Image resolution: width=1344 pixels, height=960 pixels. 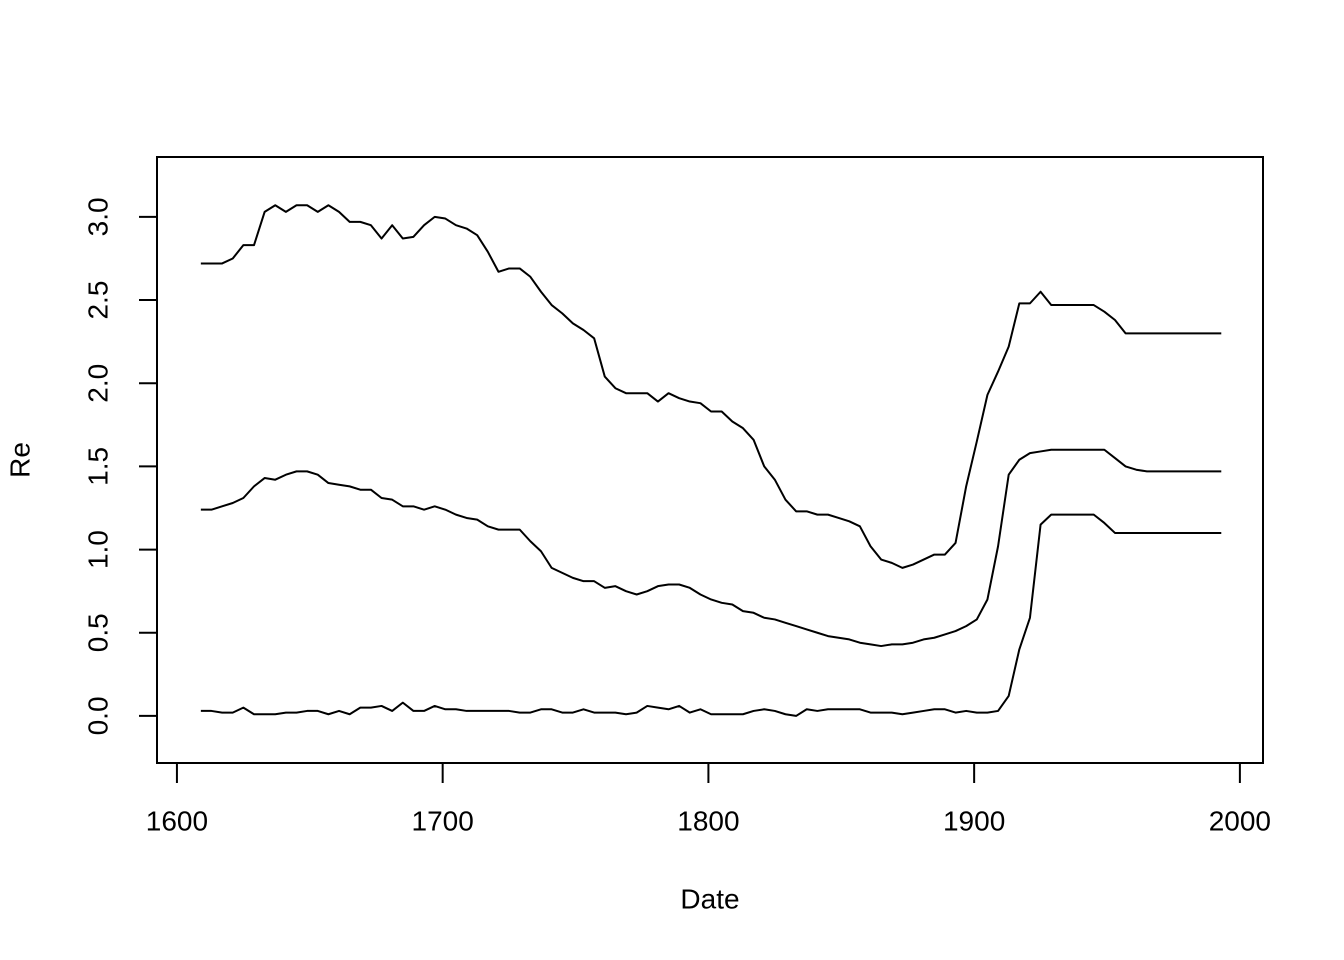 What do you see at coordinates (974, 820) in the screenshot?
I see `x-tick-label: 1900` at bounding box center [974, 820].